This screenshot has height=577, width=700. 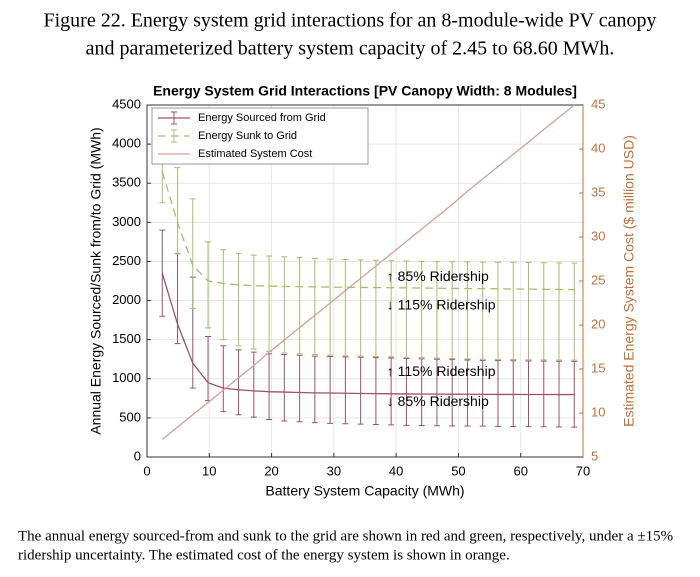 What do you see at coordinates (598, 367) in the screenshot?
I see `y2-tick-label: 15` at bounding box center [598, 367].